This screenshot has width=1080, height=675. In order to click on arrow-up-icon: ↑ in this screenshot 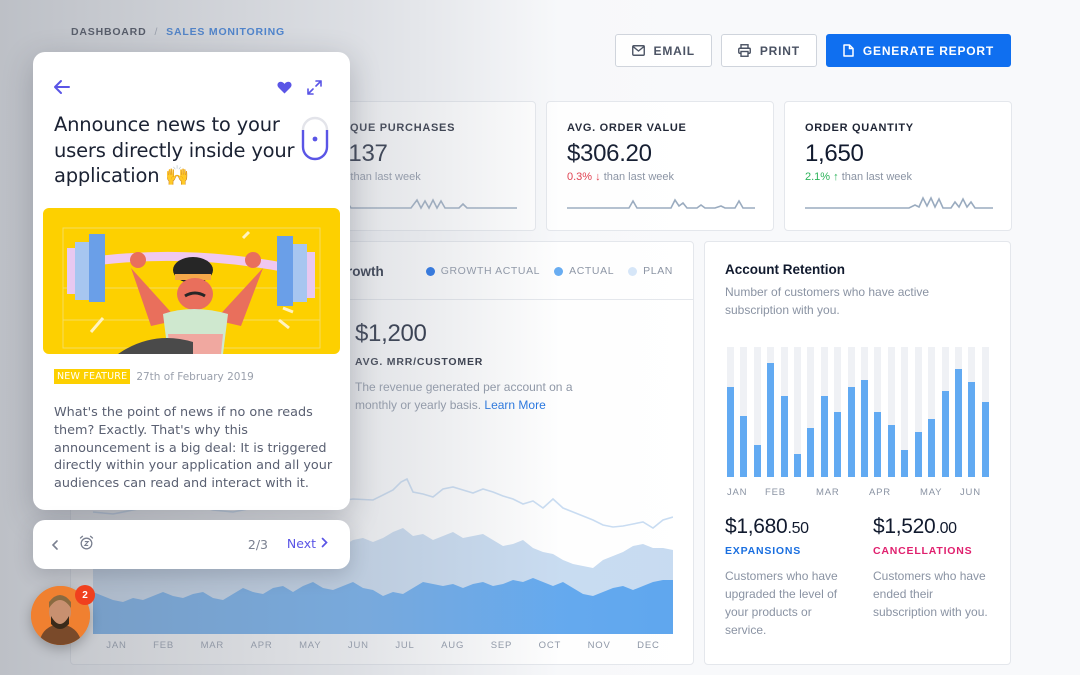, I will do `click(836, 177)`.